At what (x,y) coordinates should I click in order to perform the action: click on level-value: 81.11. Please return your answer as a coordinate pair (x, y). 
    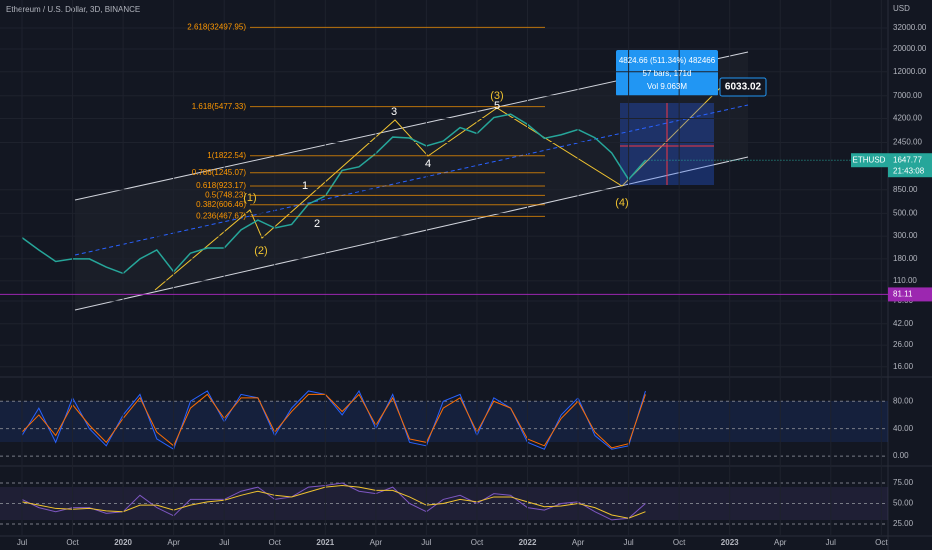
    Looking at the image, I should click on (903, 294).